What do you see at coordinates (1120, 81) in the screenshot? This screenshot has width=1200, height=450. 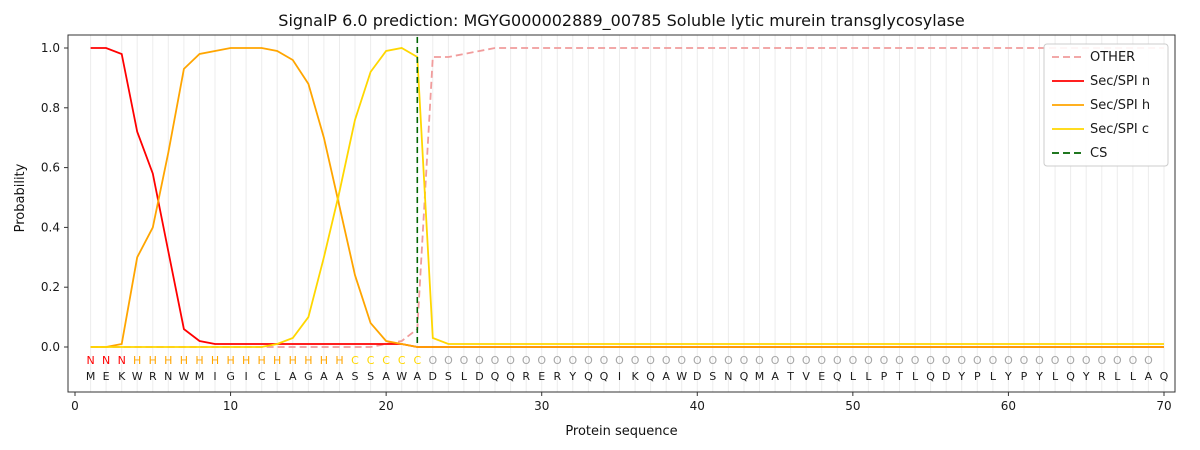 I see `legend-label: Sec/SPI n` at bounding box center [1120, 81].